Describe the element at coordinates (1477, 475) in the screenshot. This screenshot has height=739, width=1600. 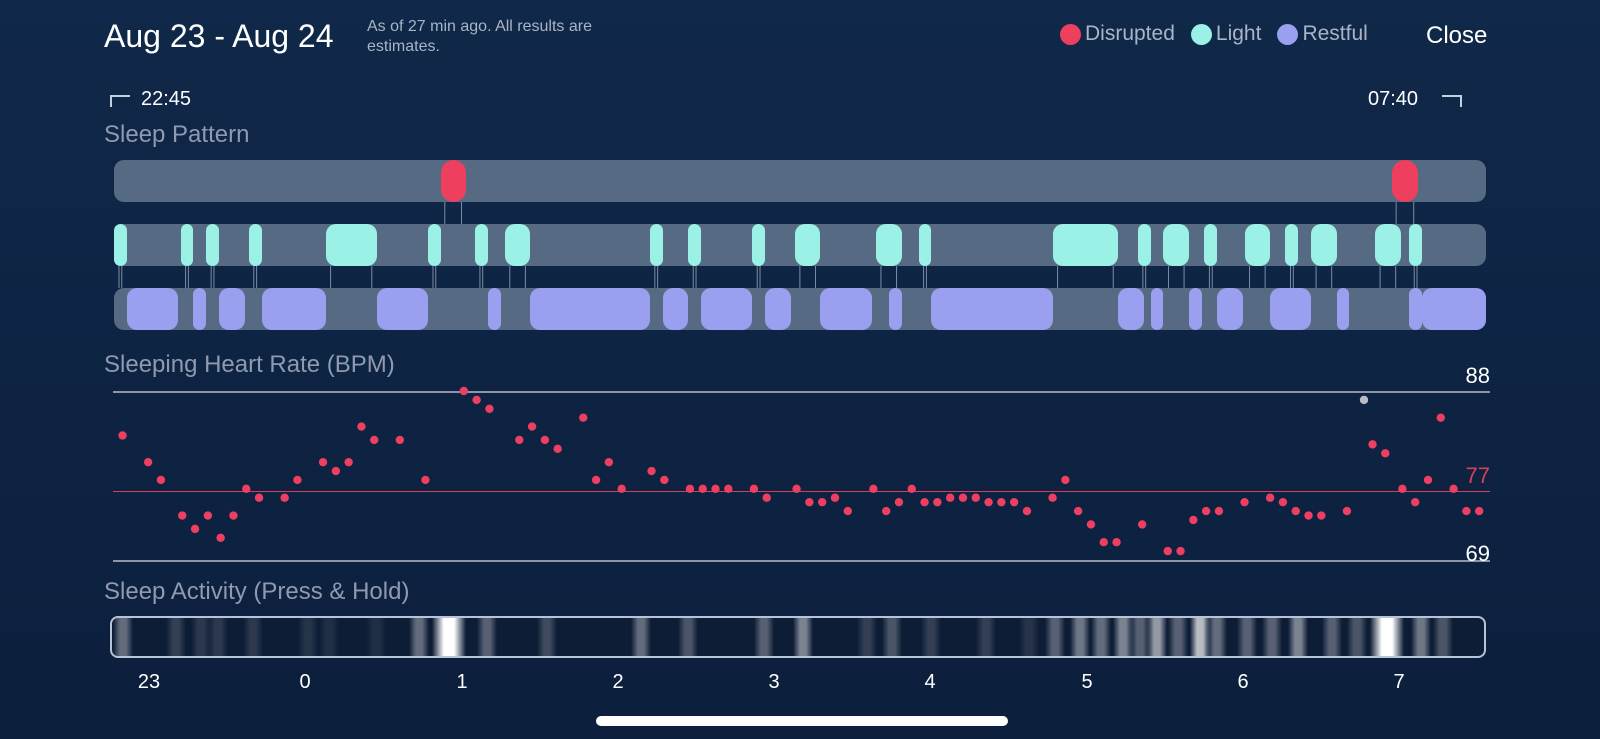
I see `hr-avg-value: 77` at that location.